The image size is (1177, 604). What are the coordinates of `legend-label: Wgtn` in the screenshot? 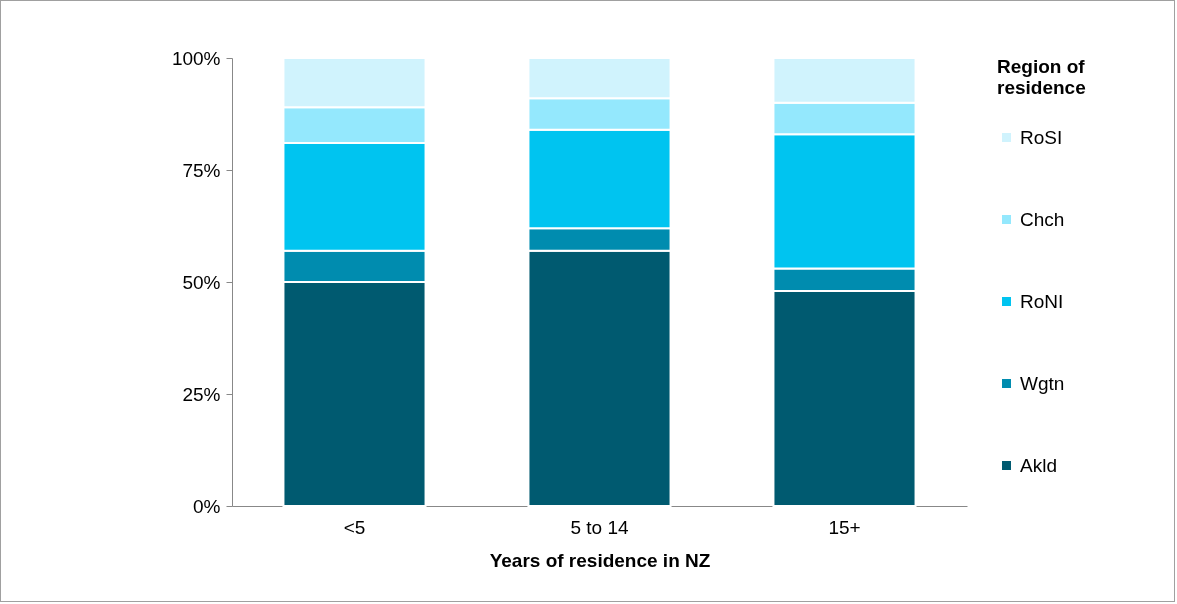 It's located at (1042, 383).